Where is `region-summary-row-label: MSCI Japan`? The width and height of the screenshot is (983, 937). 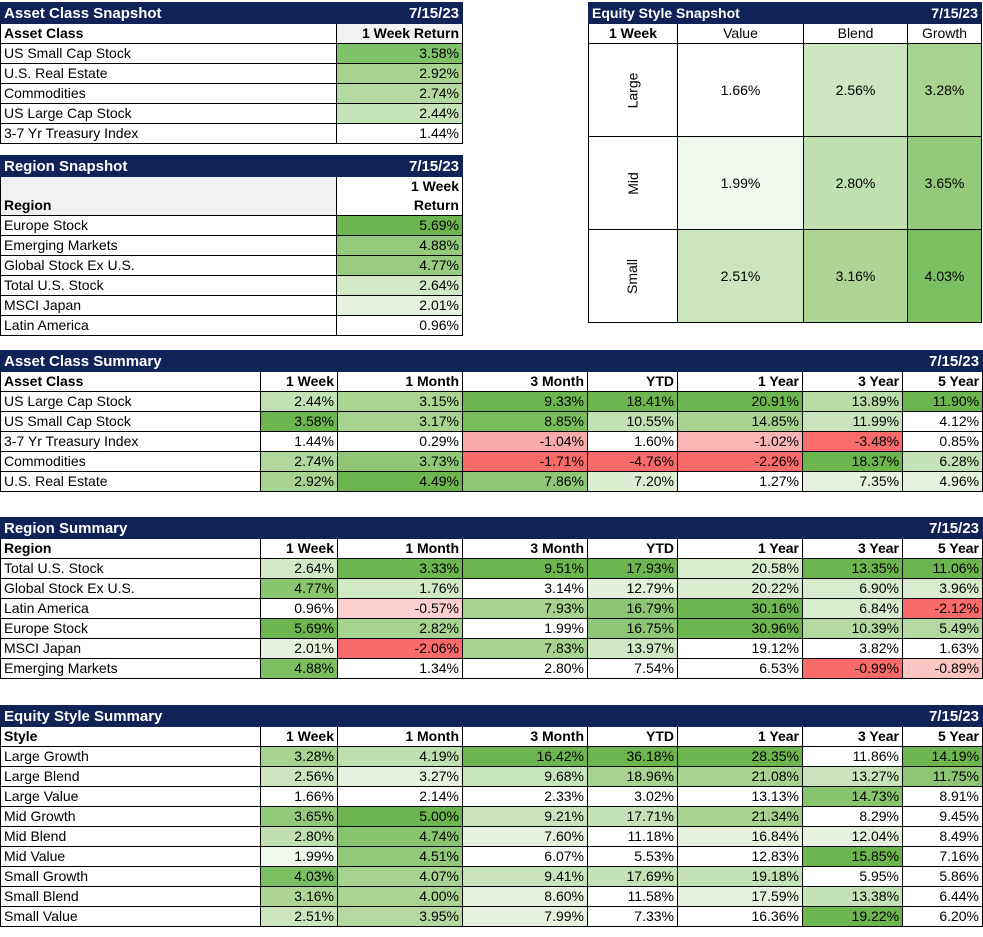 region-summary-row-label: MSCI Japan is located at coordinates (130, 648).